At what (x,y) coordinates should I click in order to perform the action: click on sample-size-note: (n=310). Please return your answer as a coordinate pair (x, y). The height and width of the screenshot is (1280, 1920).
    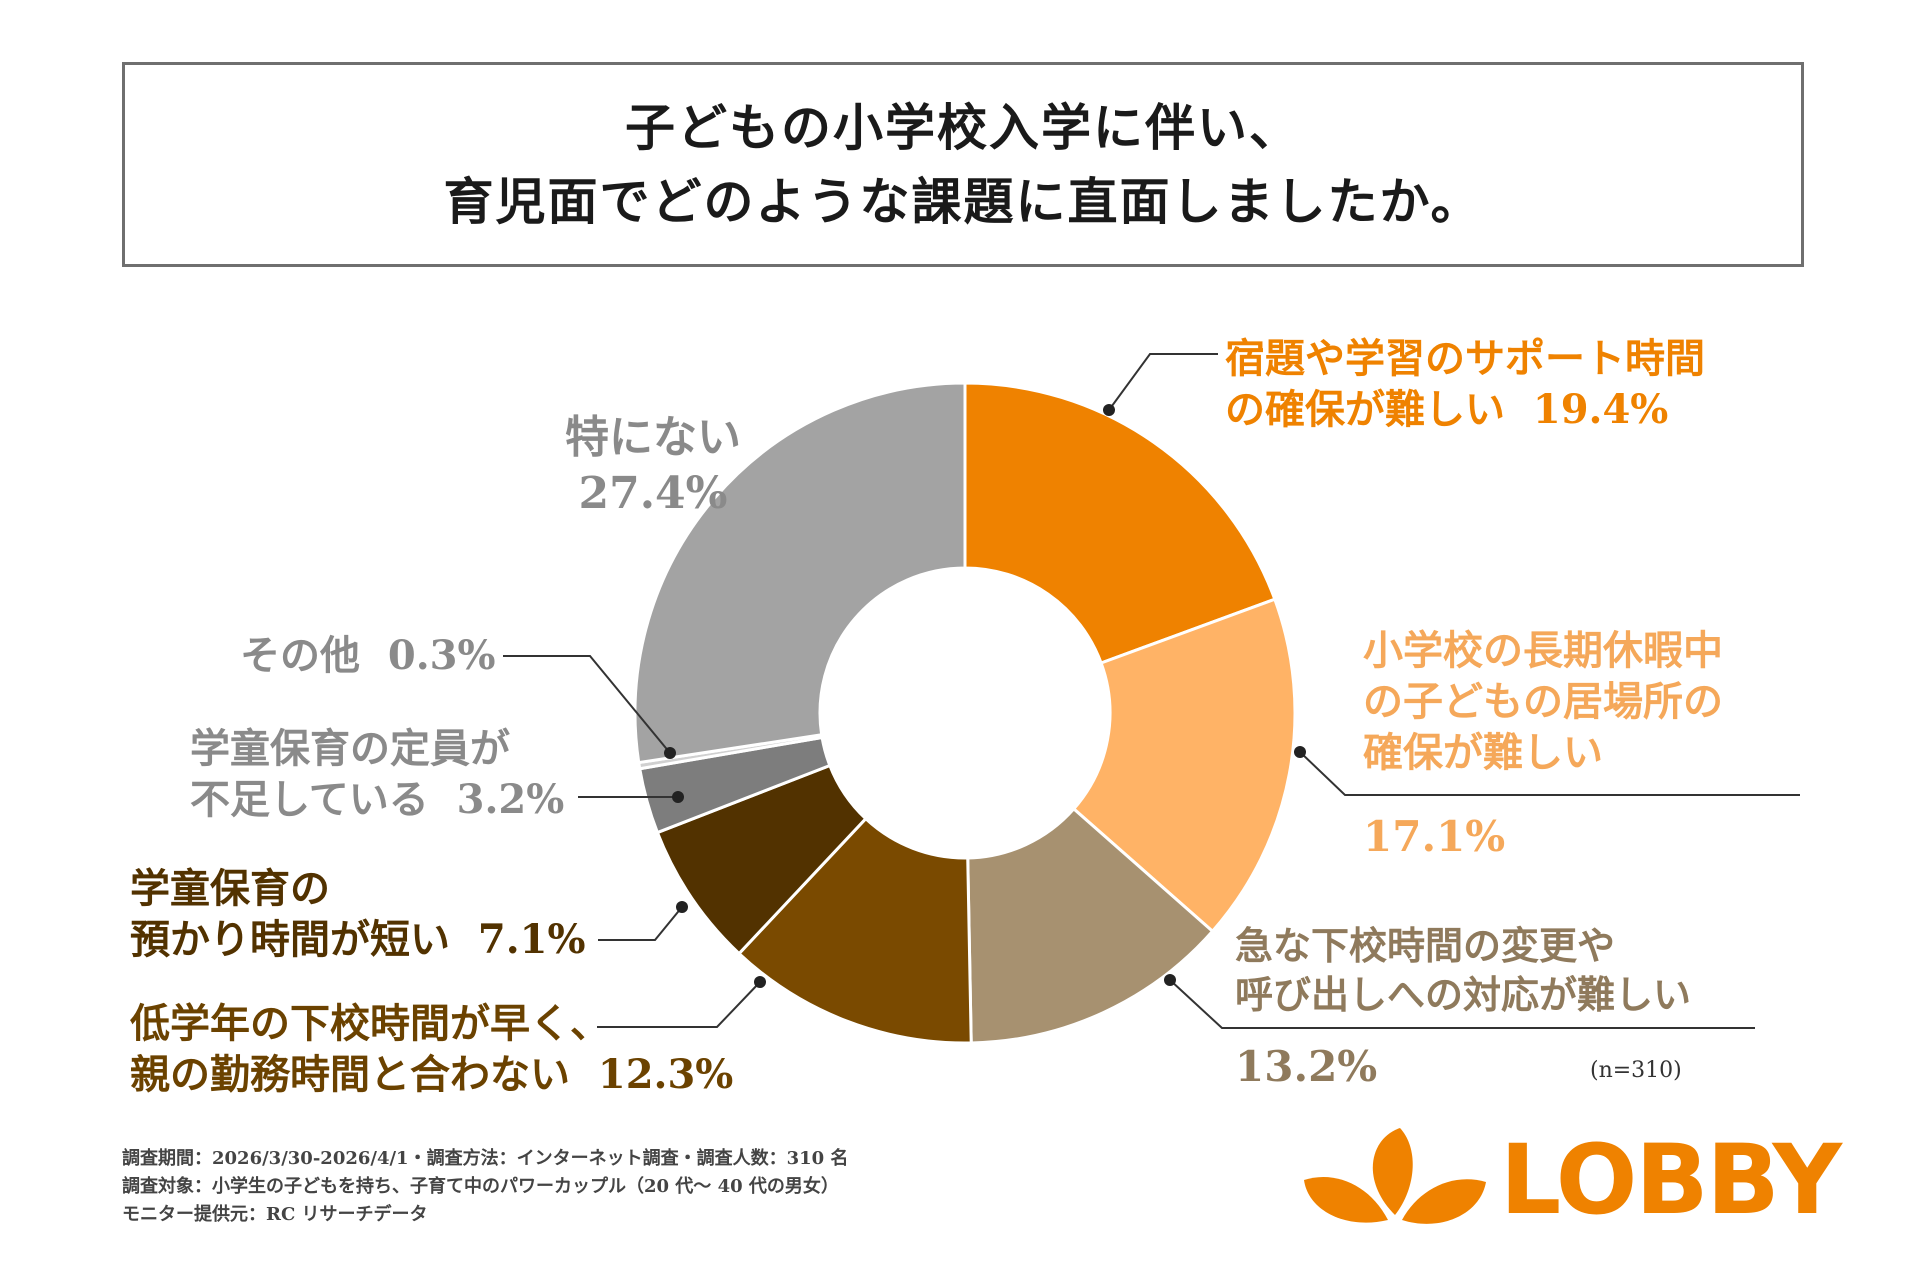
    Looking at the image, I should click on (1636, 1070).